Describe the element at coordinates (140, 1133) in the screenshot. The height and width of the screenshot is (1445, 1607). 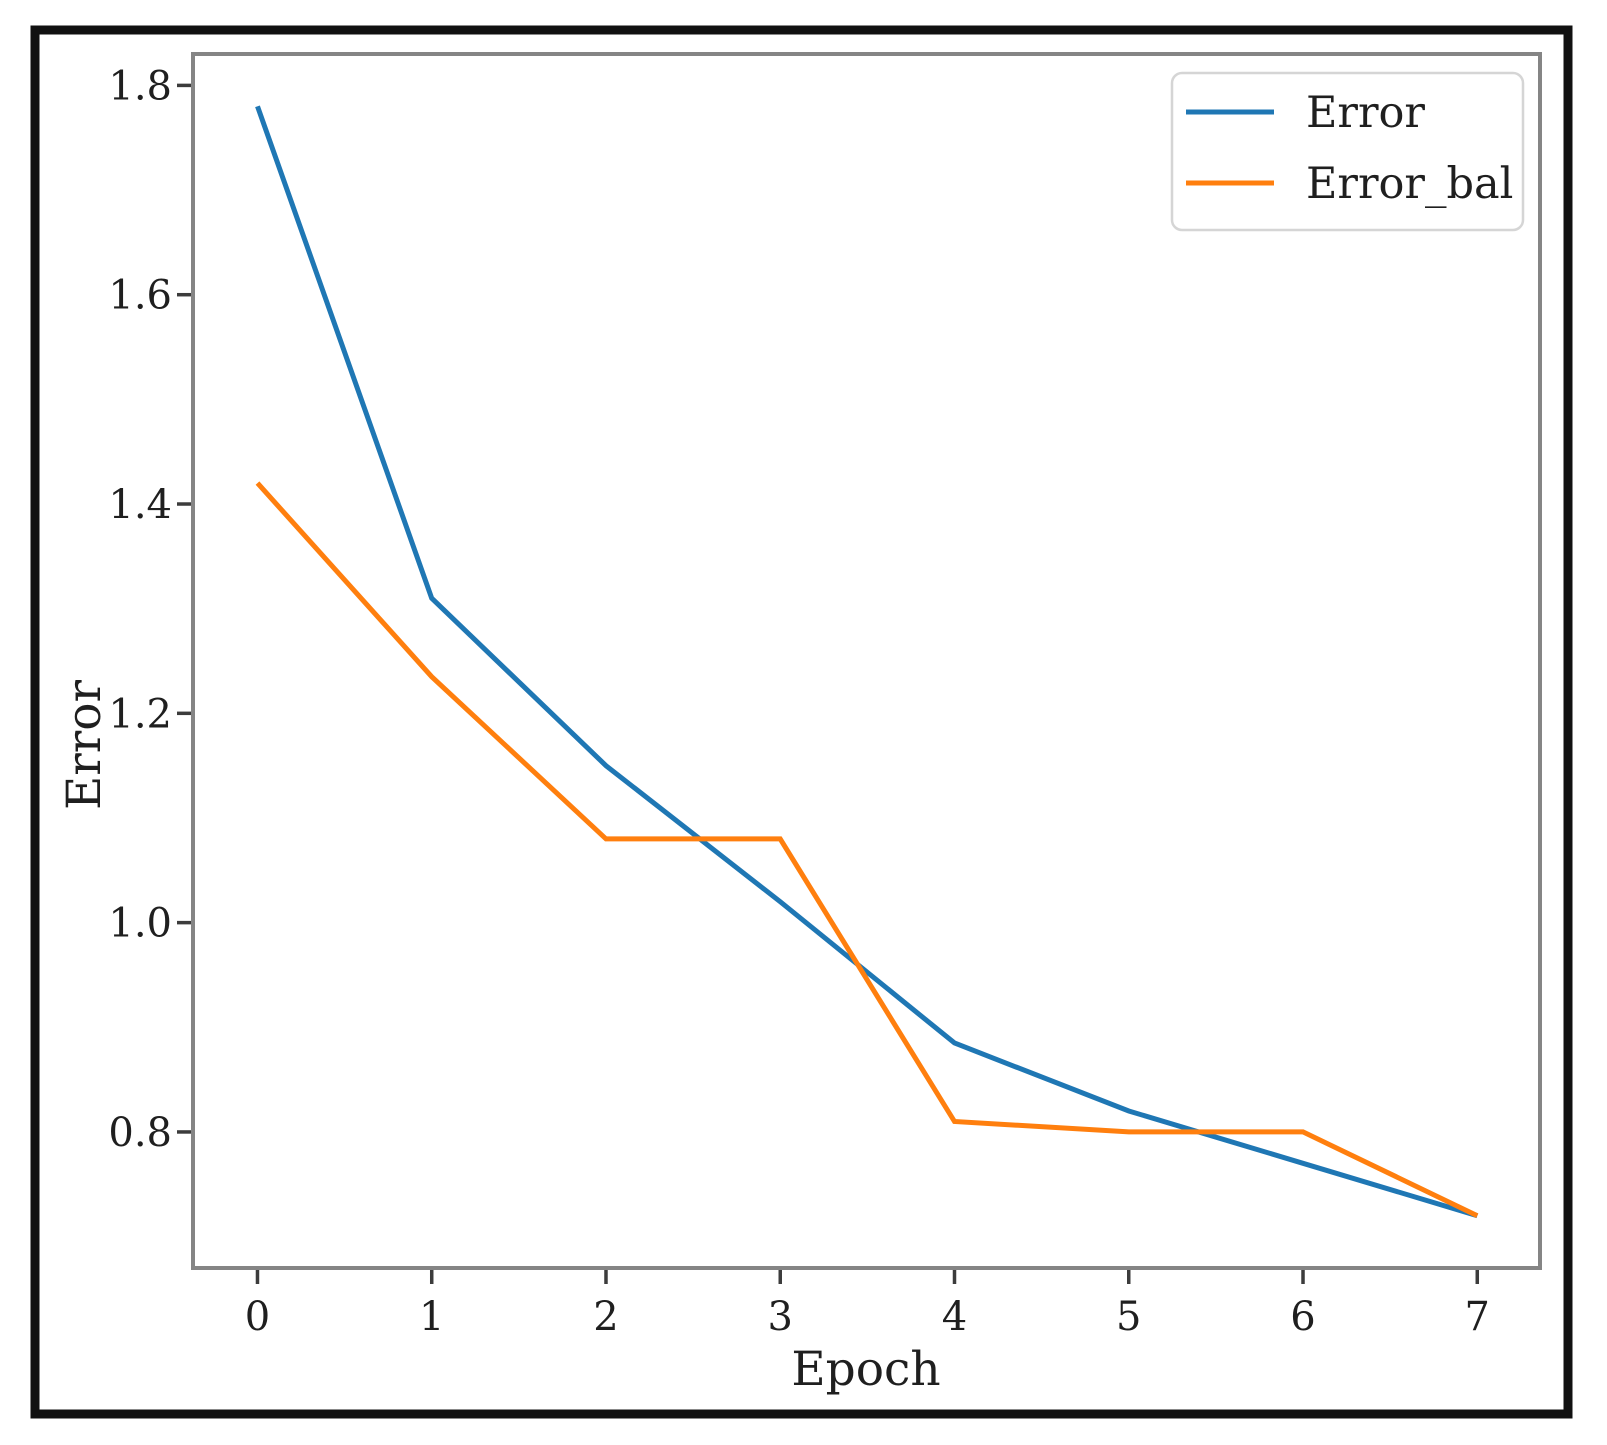
I see `y-tick-label: 0.8` at that location.